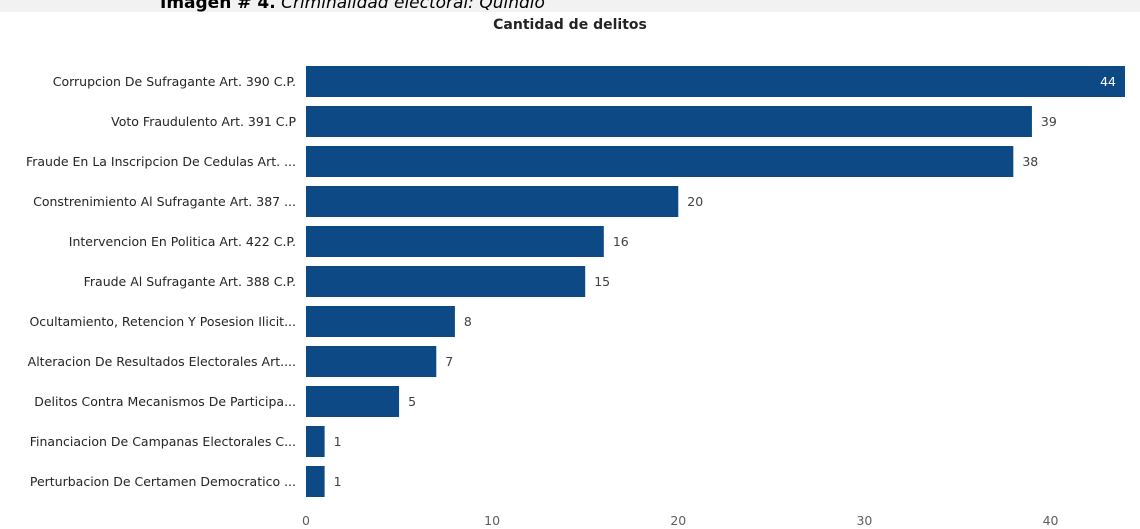 The width and height of the screenshot is (1140, 529). What do you see at coordinates (695, 201) in the screenshot?
I see `data-label: 20` at bounding box center [695, 201].